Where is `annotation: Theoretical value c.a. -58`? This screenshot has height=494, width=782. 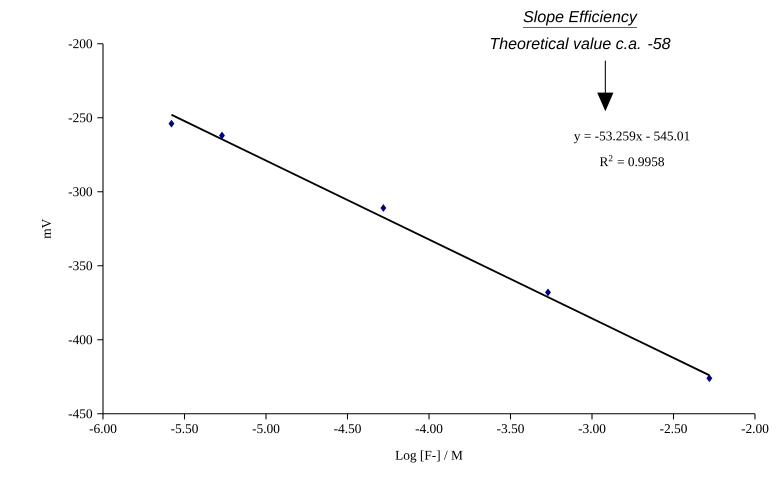
annotation: Theoretical value c.a. -58 is located at coordinates (580, 43).